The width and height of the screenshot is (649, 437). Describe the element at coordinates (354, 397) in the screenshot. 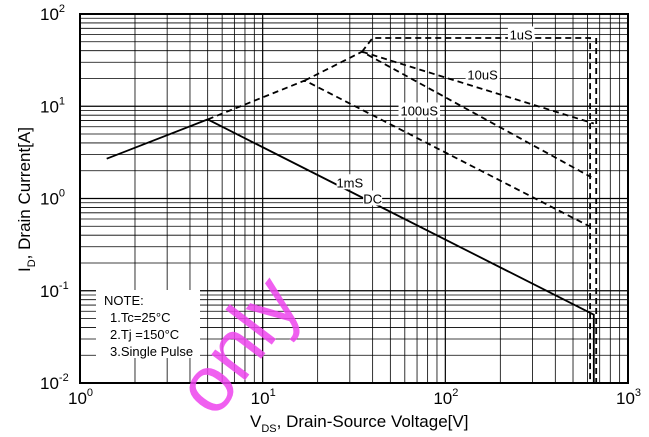

I see `x-tick-labels: 10⁰ 10¹ 10² 10³` at that location.